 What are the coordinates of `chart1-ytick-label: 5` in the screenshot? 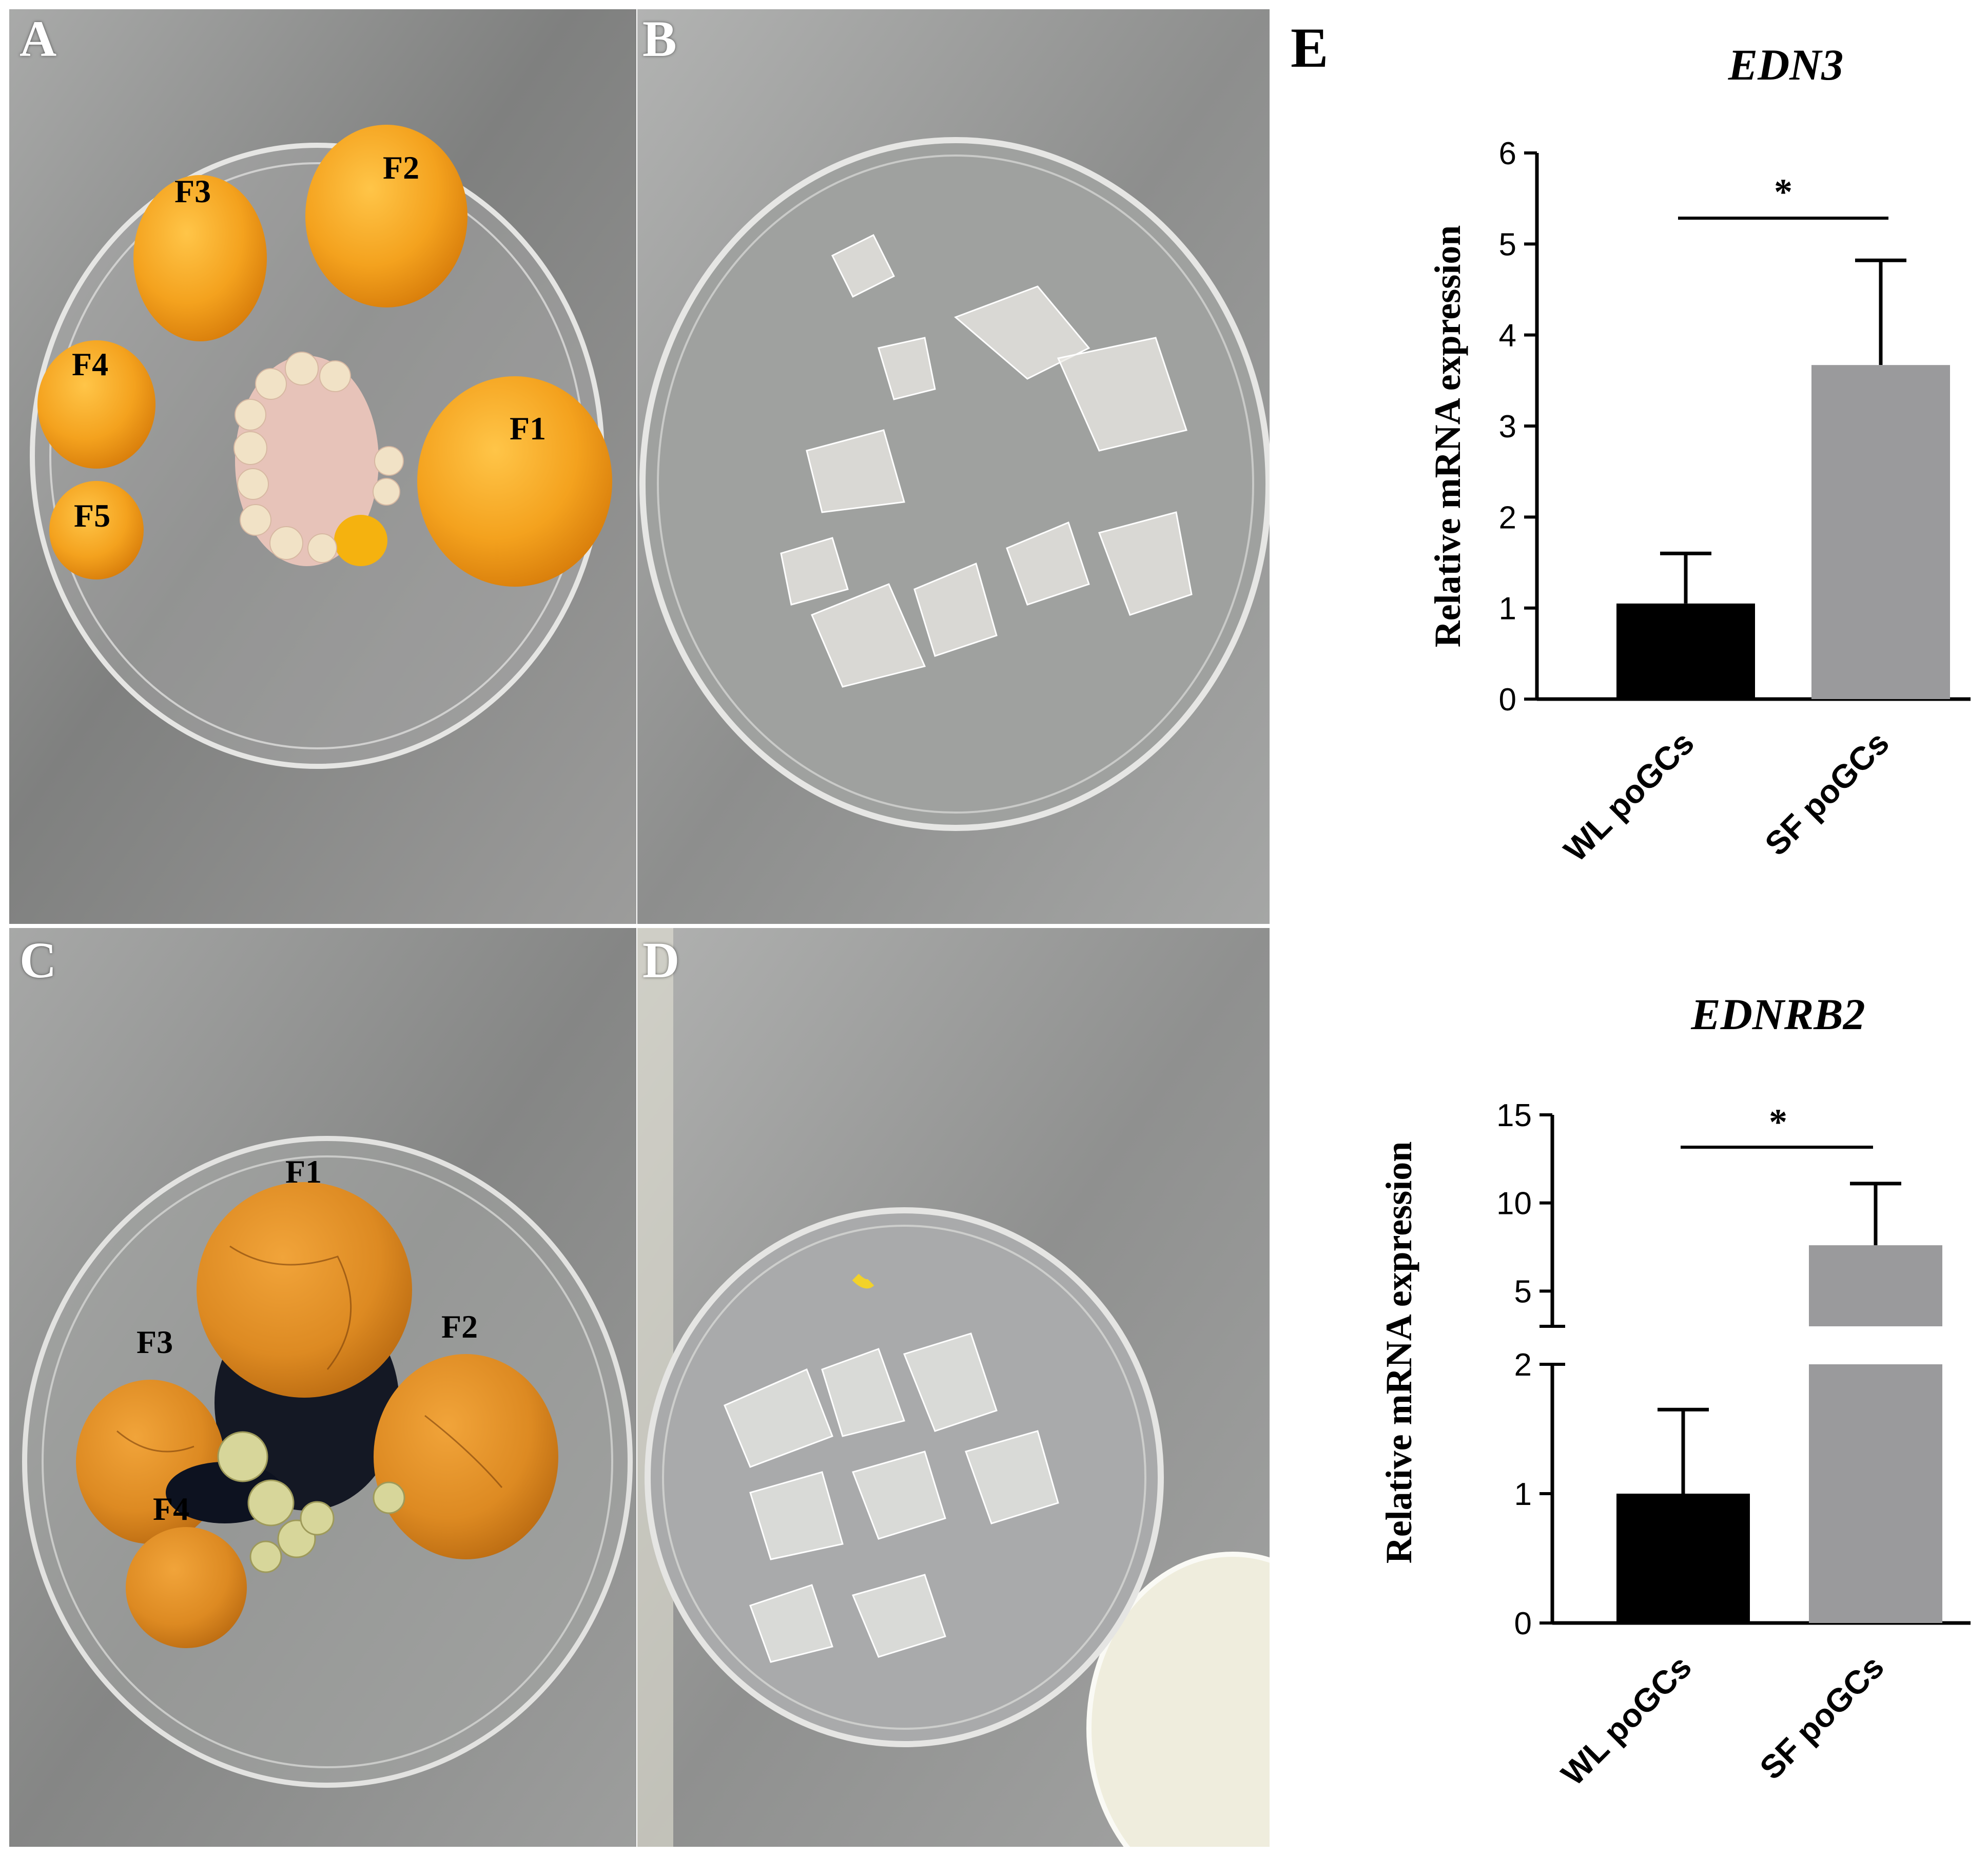 It's located at (1507, 245).